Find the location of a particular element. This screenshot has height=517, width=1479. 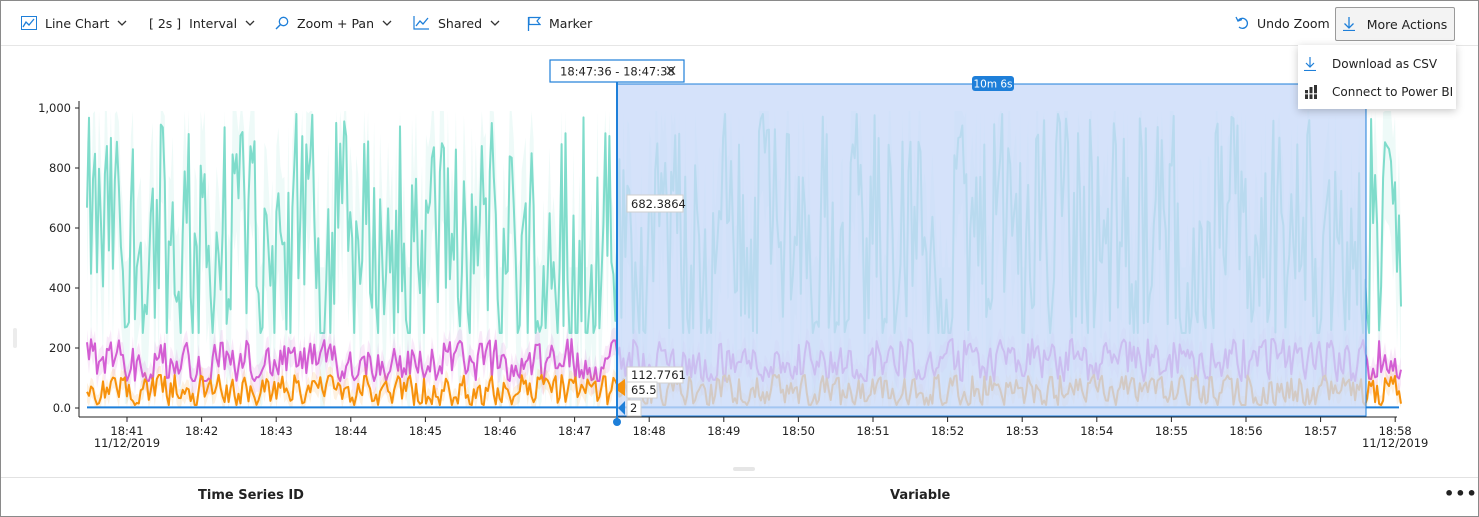

shared-label: Shared is located at coordinates (460, 23).